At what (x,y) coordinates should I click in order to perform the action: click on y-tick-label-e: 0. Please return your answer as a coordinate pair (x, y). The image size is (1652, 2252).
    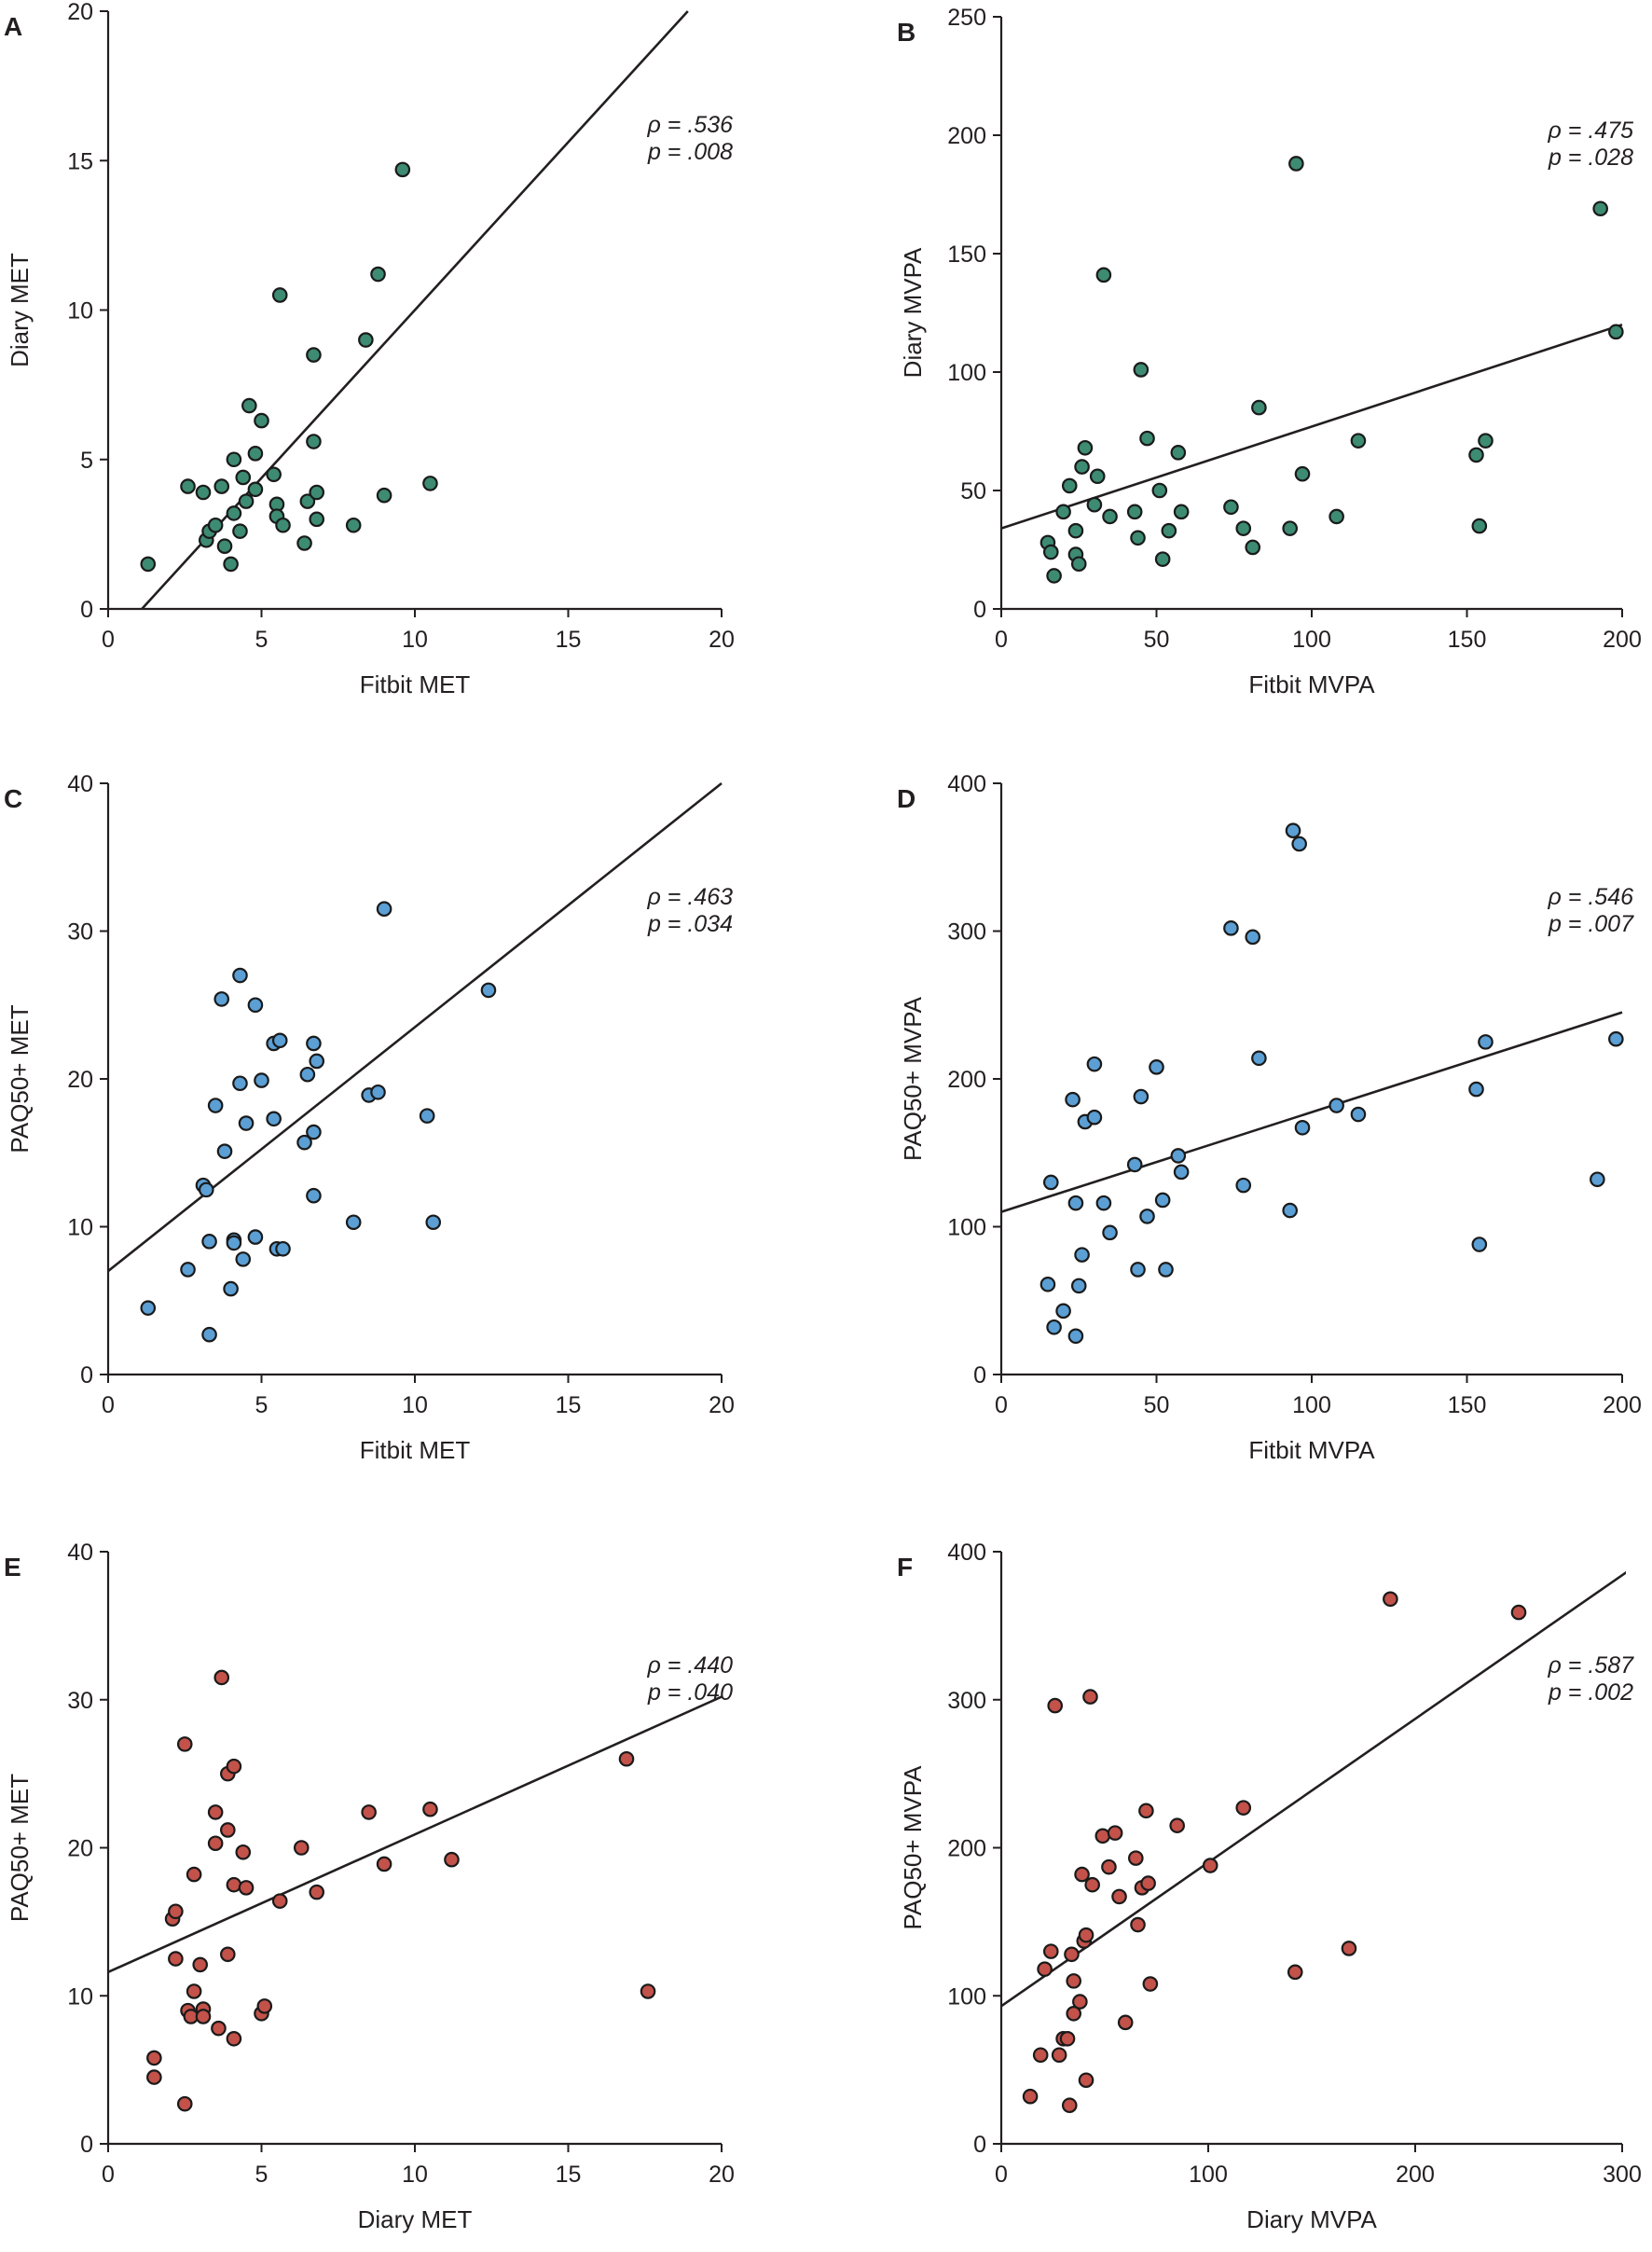
    Looking at the image, I should click on (86, 2145).